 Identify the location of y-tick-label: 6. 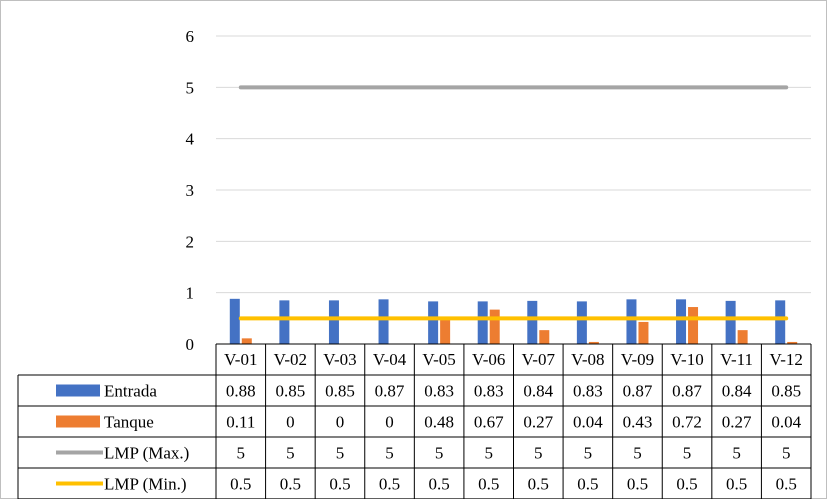
(190, 36).